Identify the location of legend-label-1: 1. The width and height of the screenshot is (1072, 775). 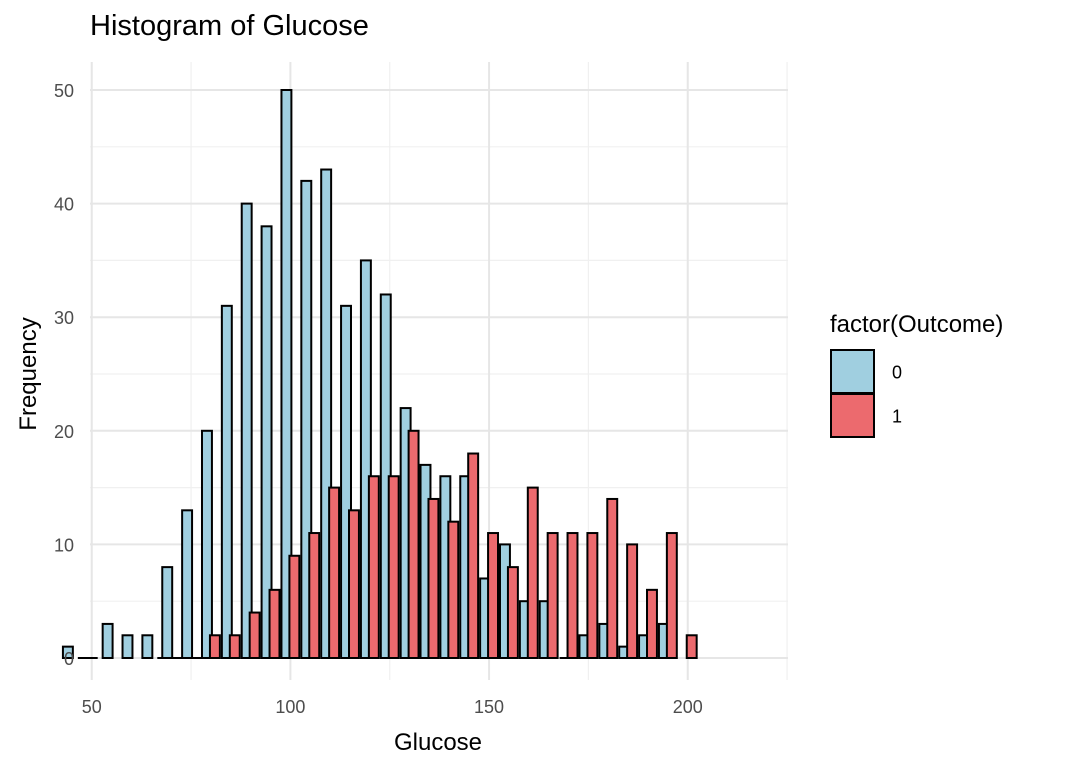
(897, 417).